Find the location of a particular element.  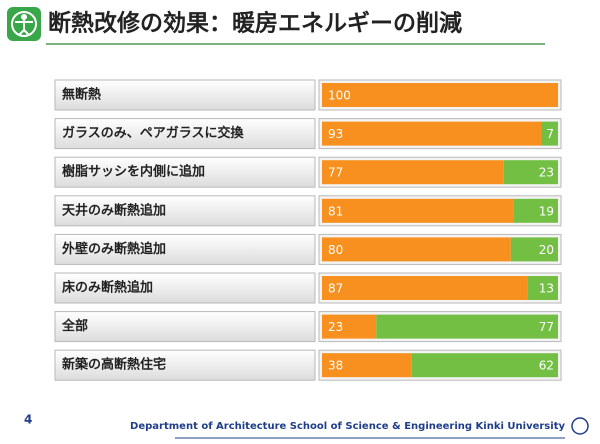

chart-title: 断熱改修の効果：暖房エネルギーの削減 is located at coordinates (255, 23).